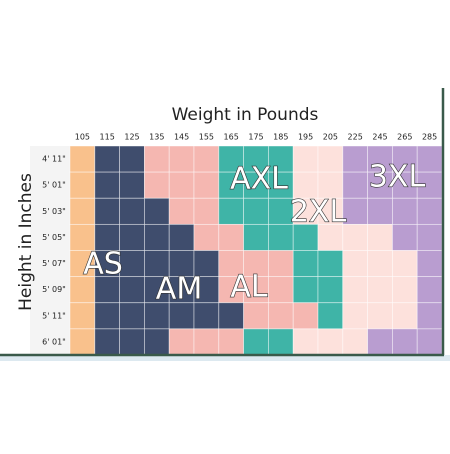 The height and width of the screenshot is (454, 450). I want to click on row-label: 5' 11", so click(54, 315).